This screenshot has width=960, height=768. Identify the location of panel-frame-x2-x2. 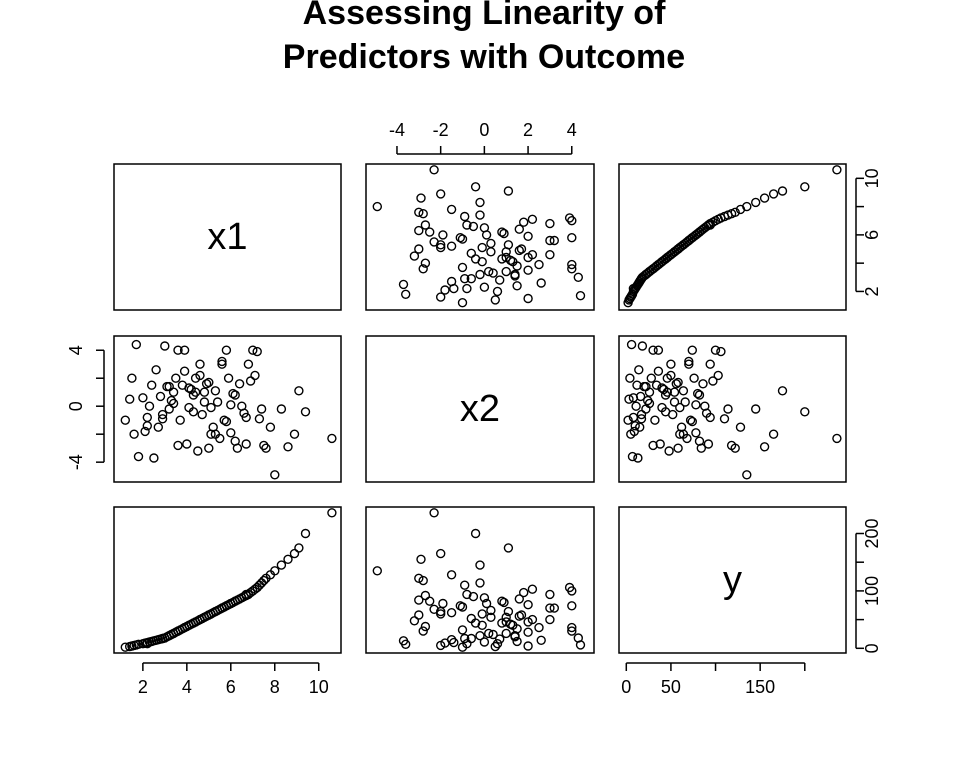
(480, 409).